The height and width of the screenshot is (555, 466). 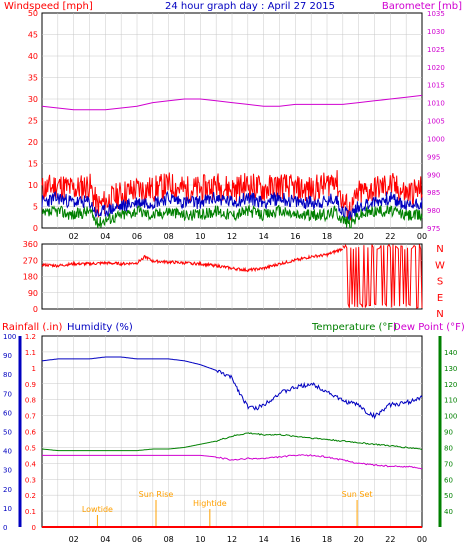 What do you see at coordinates (30, 448) in the screenshot?
I see `rainfall-tick-label: 0.5` at bounding box center [30, 448].